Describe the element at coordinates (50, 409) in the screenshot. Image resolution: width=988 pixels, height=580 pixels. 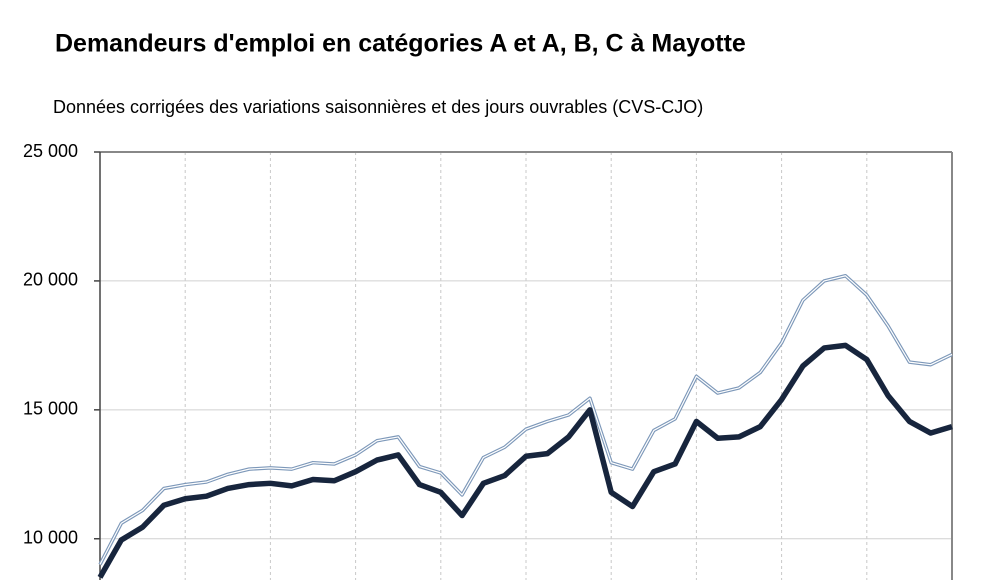
I see `y-tick-label: 15 000` at that location.